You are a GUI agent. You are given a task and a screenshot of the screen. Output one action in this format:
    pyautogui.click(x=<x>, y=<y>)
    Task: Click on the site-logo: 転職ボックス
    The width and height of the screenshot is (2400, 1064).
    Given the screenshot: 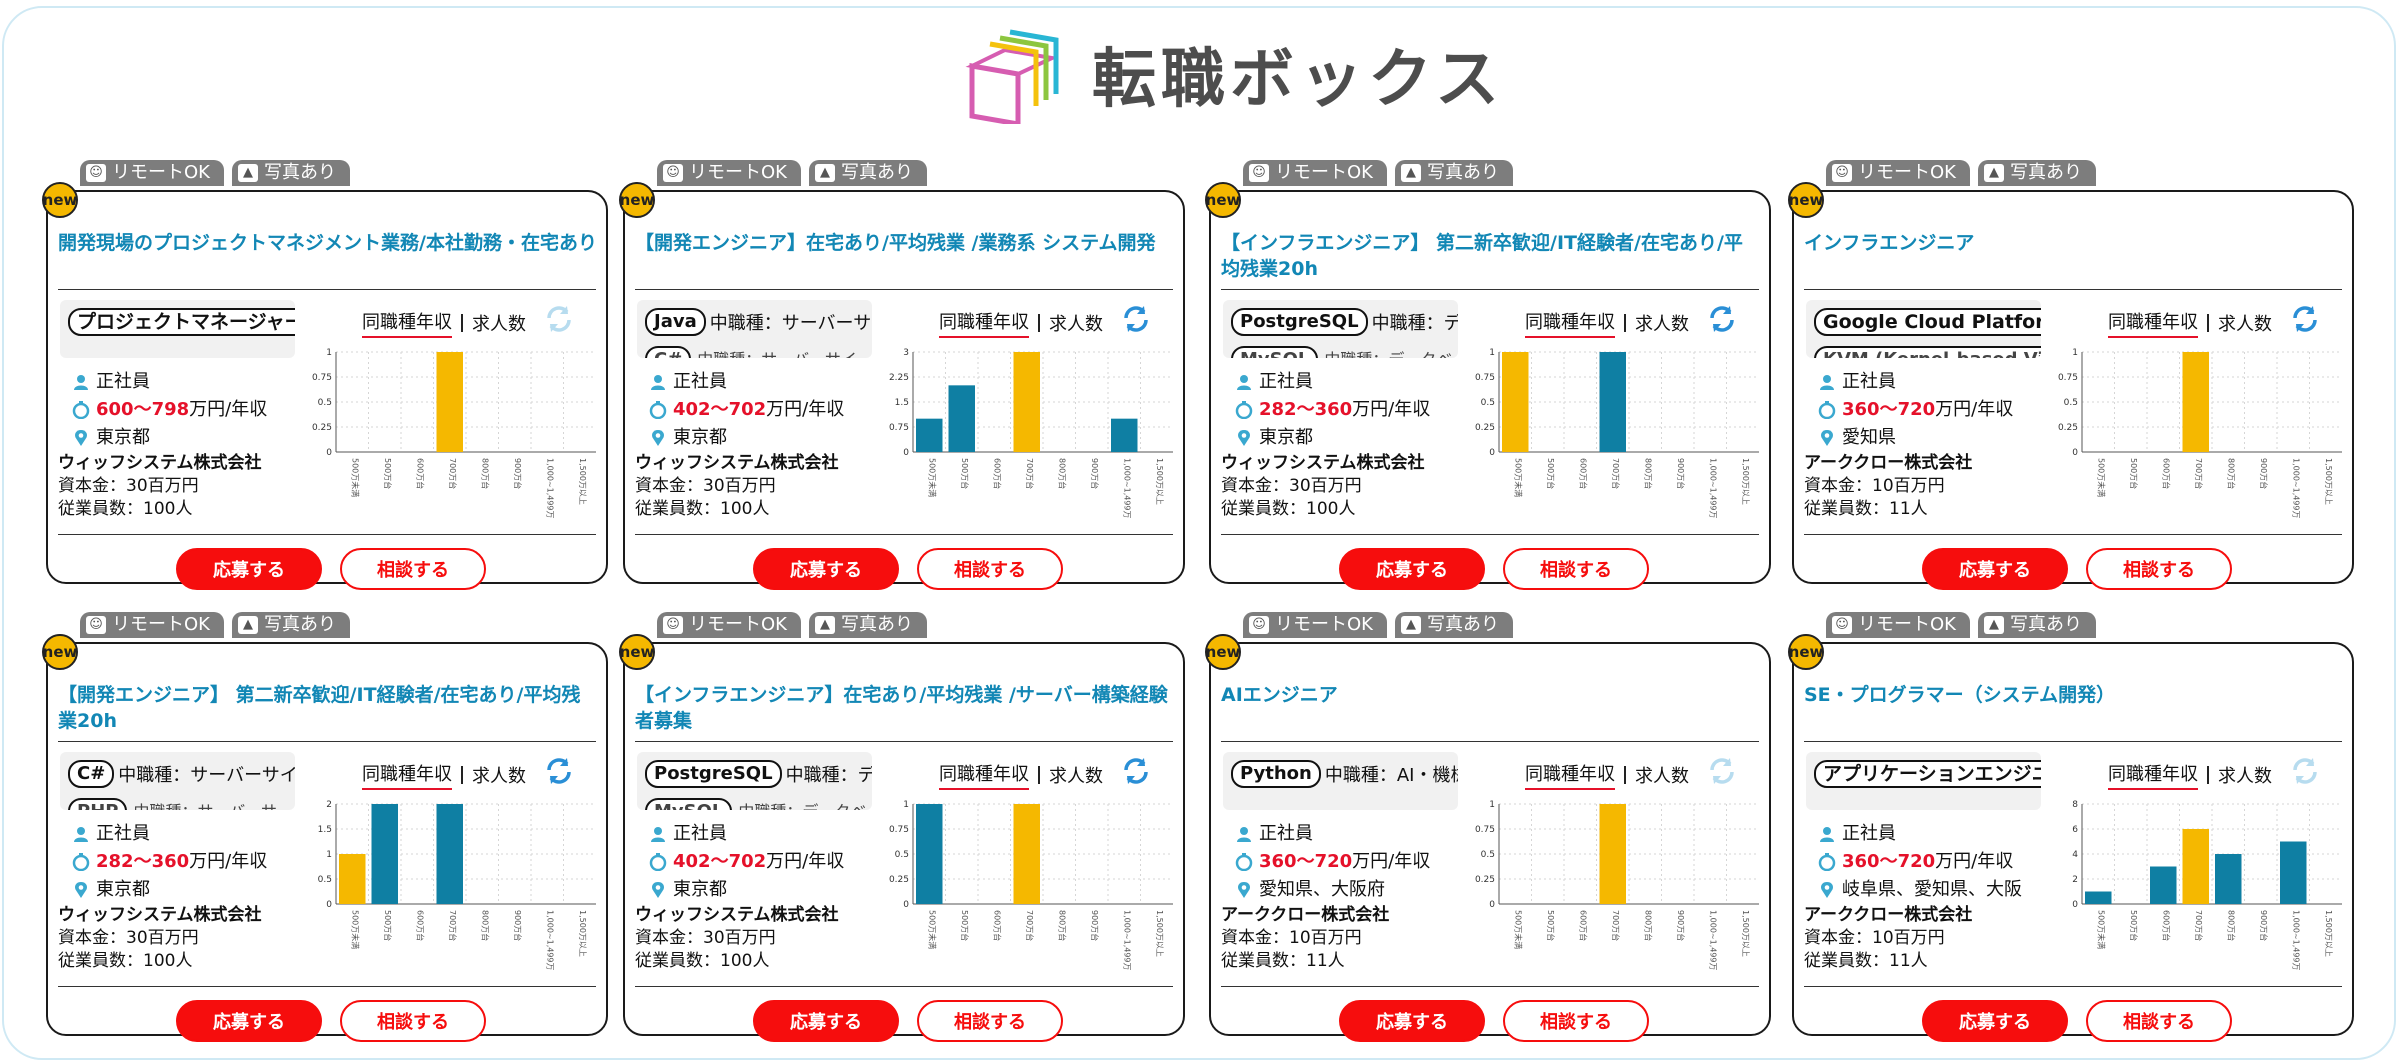 What is the action you would take?
    pyautogui.click(x=1232, y=74)
    